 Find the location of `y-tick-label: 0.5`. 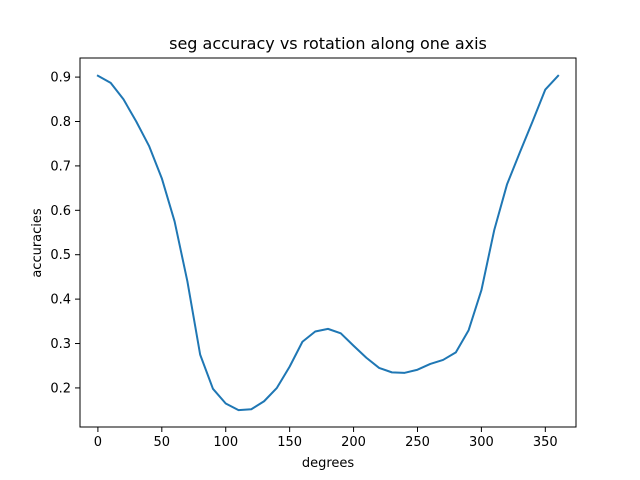

y-tick-label: 0.5 is located at coordinates (60, 255).